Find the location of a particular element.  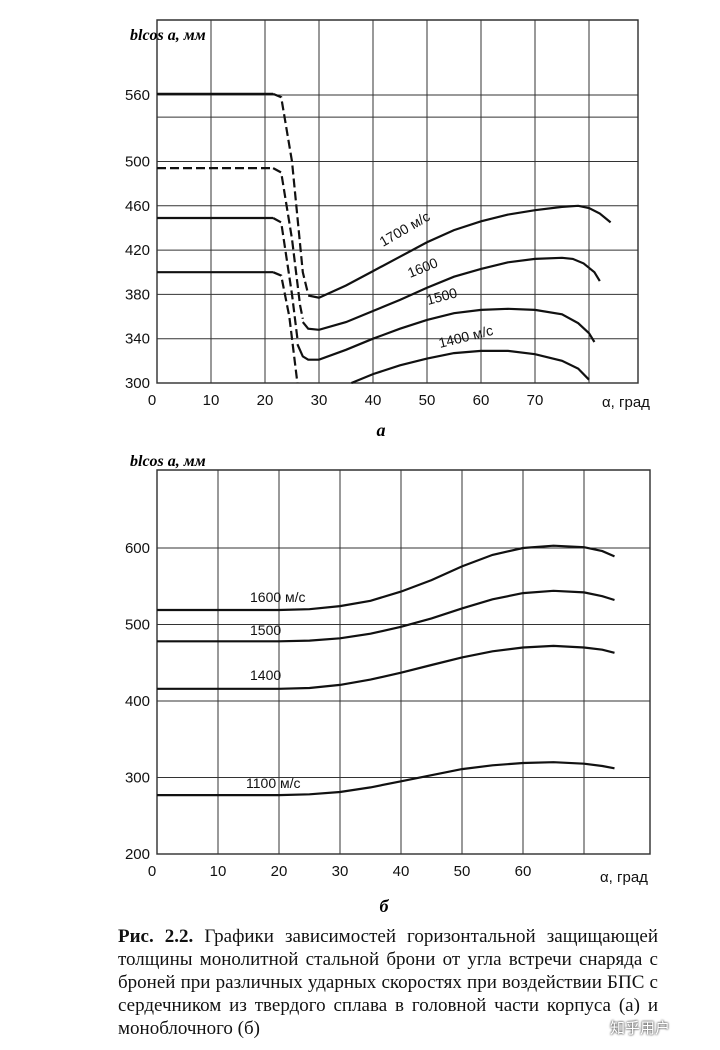

series-label-a-1: 1600 is located at coordinates (422, 267).